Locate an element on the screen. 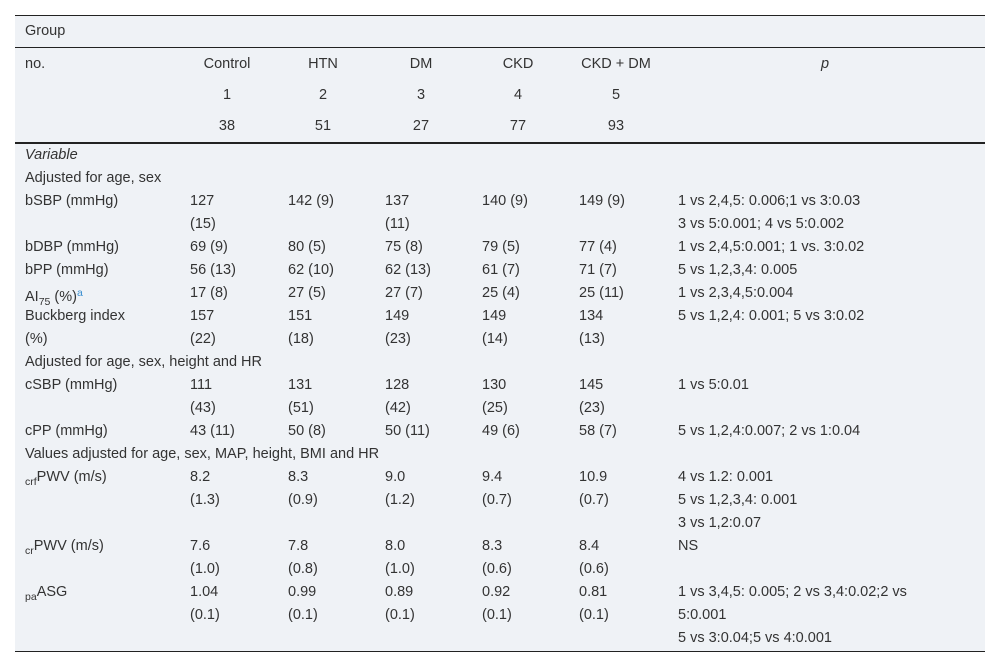  label-part: bDBP (mmHg) is located at coordinates (72, 247).